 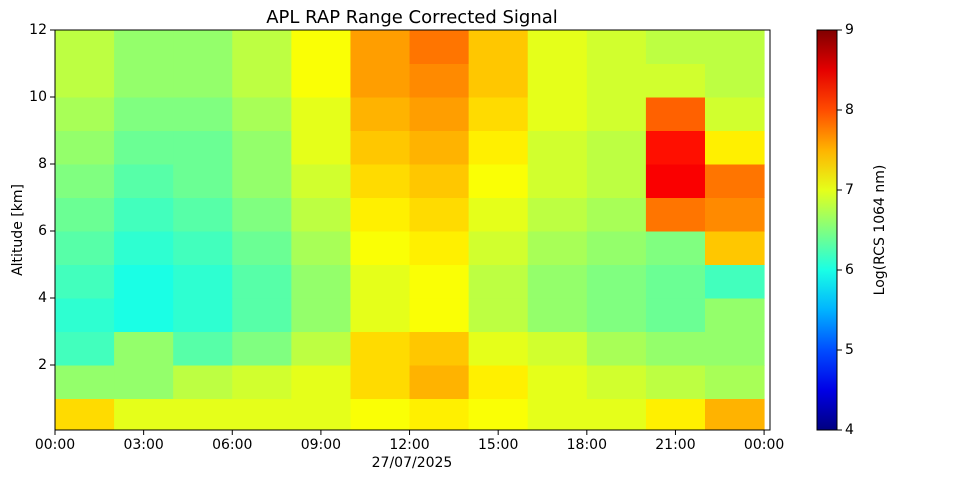 I want to click on colorbar-tick-label: 8, so click(x=849, y=110).